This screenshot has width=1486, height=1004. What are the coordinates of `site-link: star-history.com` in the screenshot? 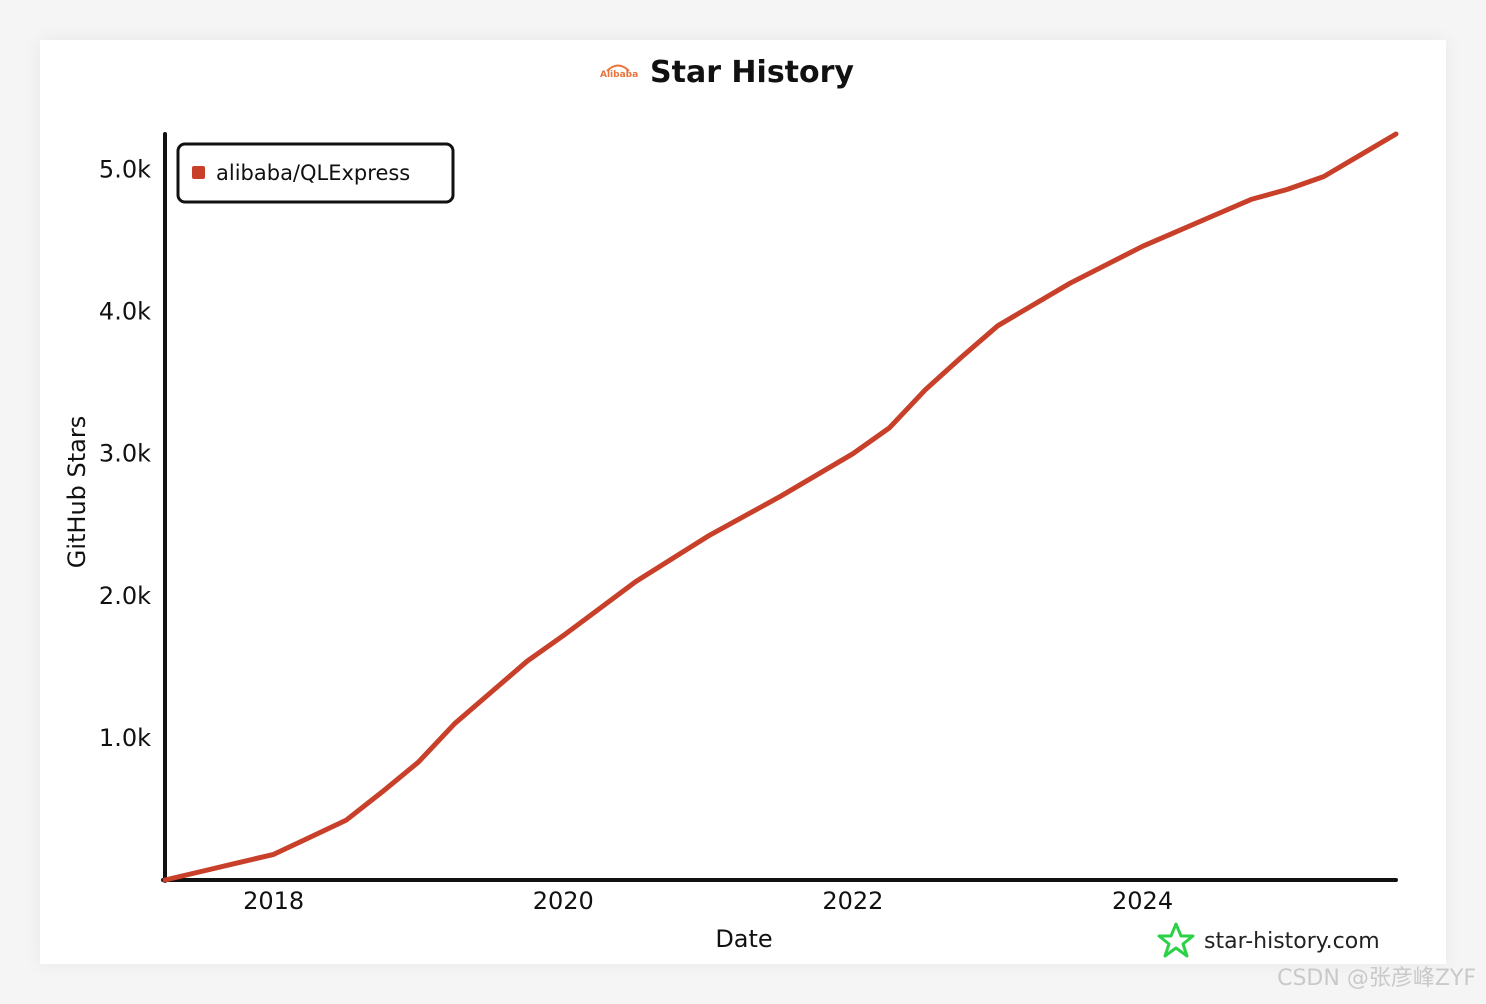 It's located at (1292, 941).